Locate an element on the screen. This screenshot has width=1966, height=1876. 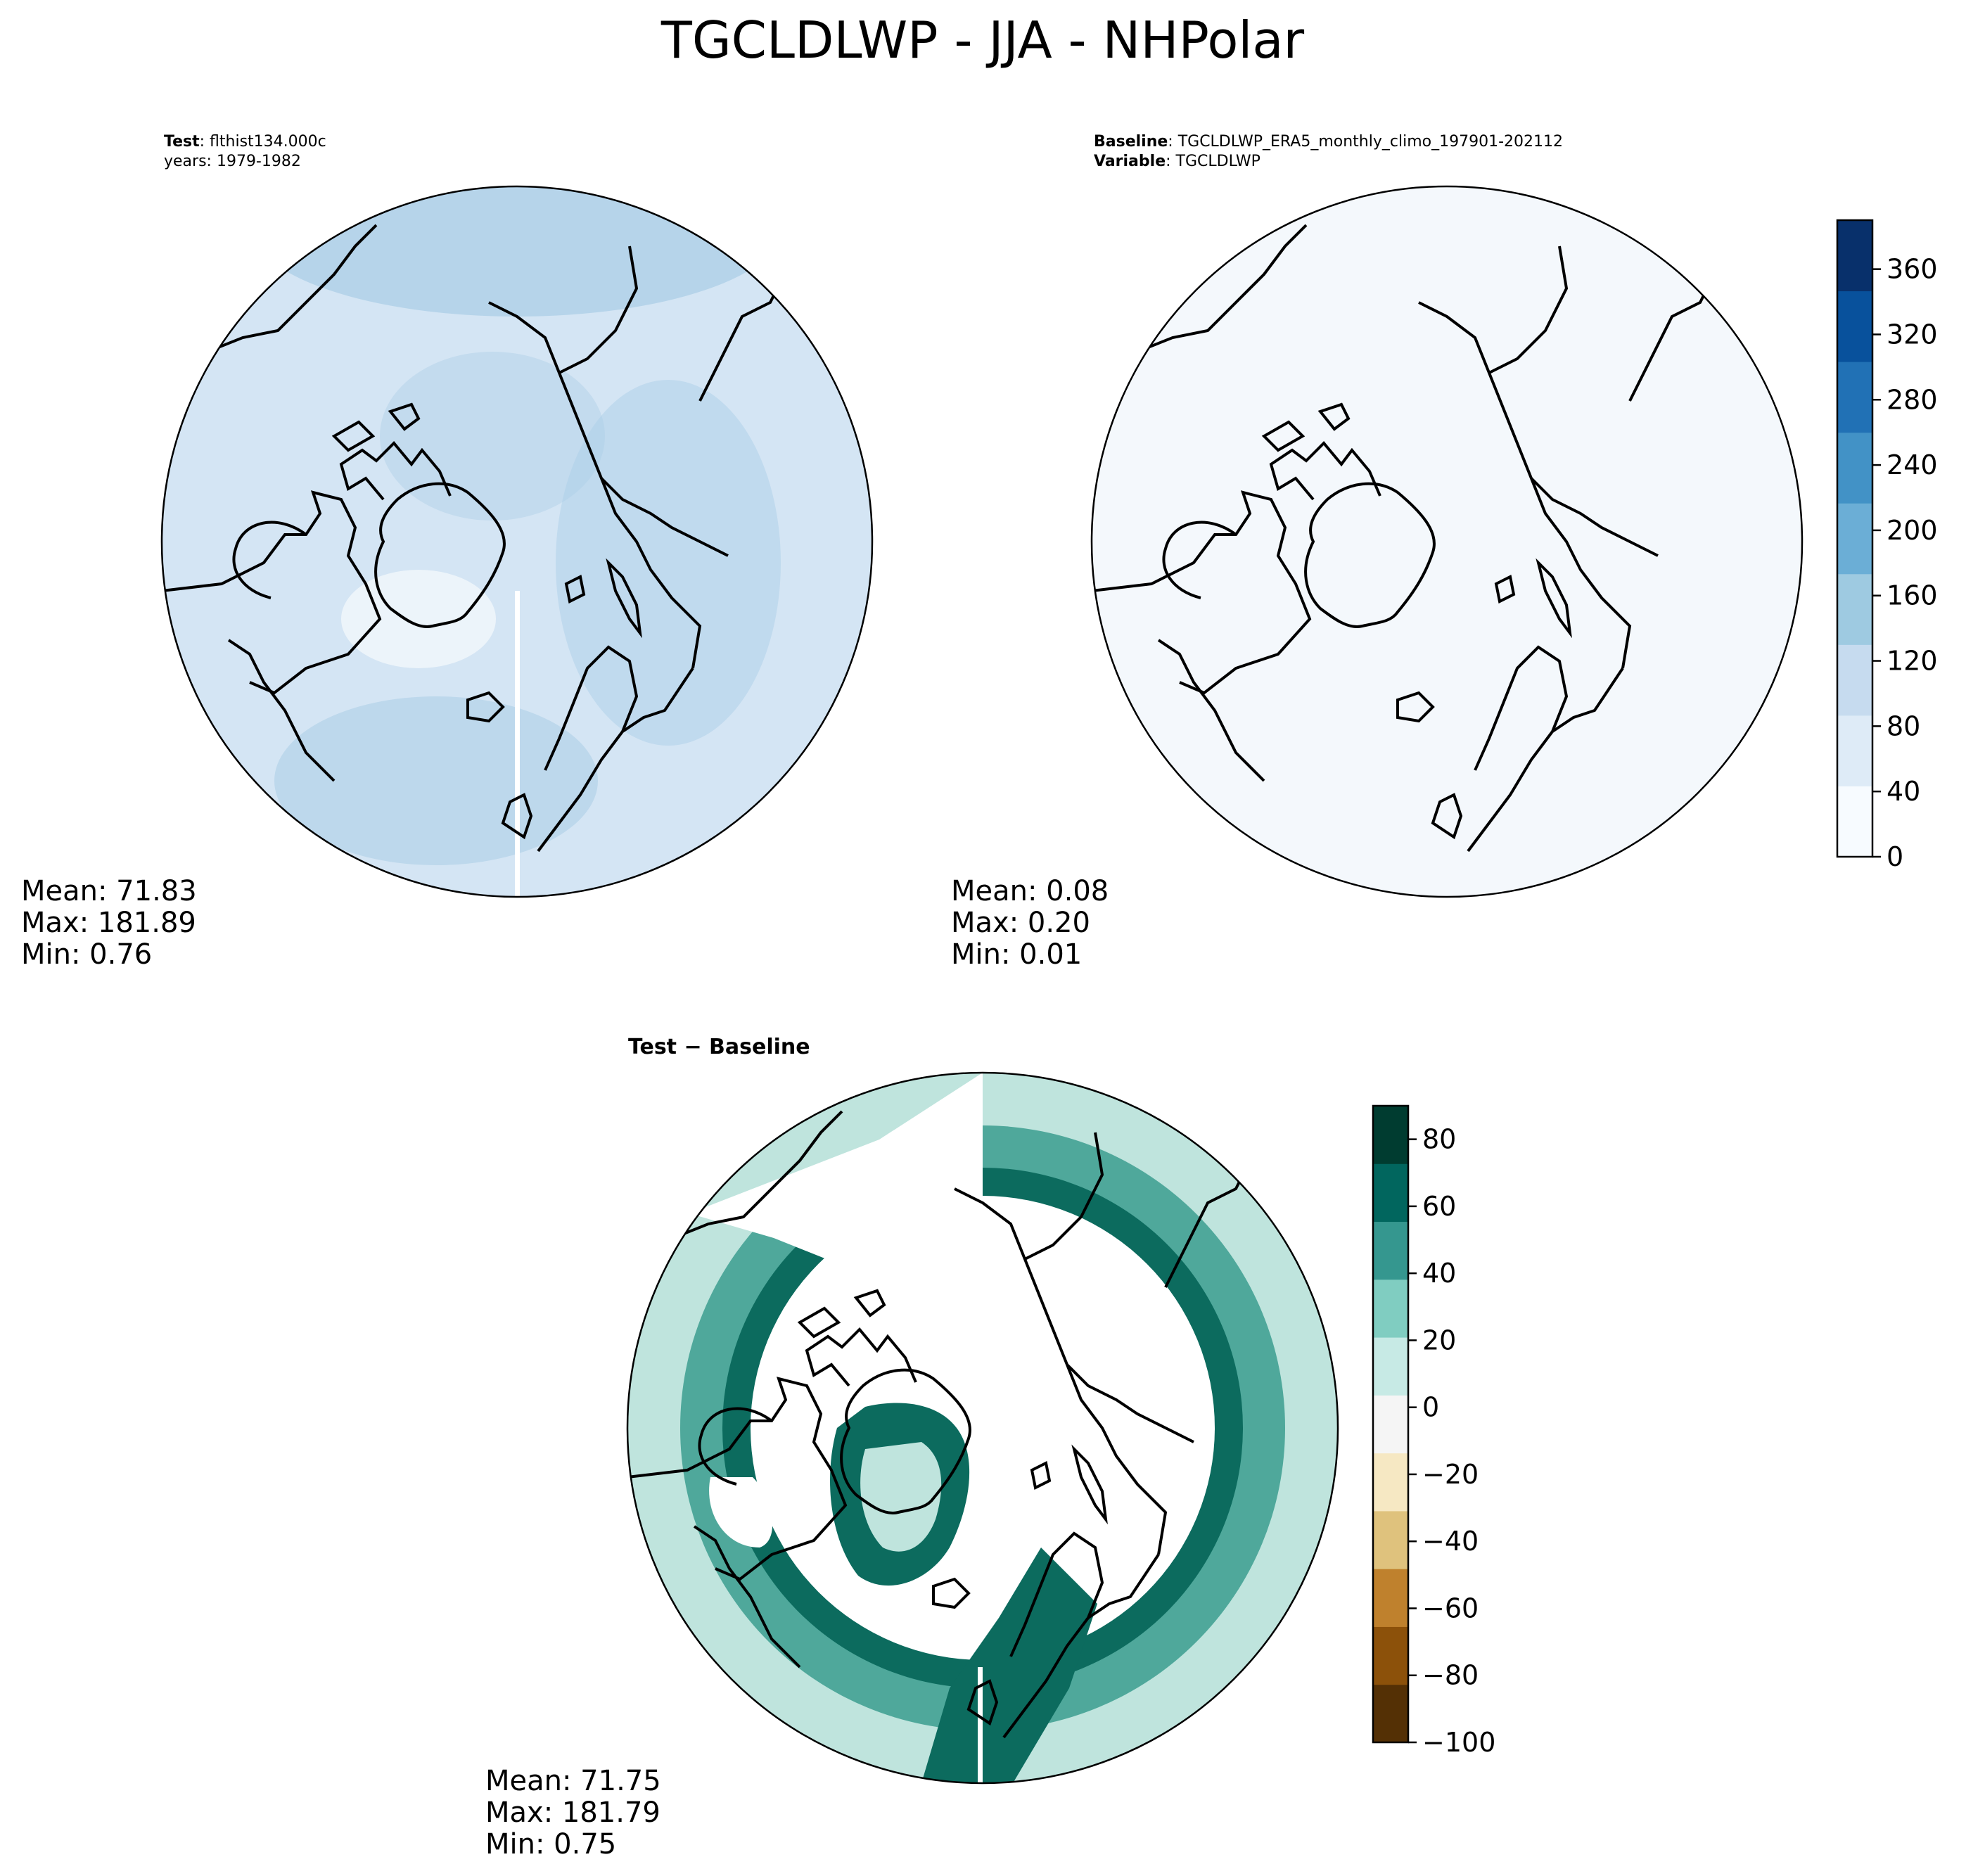
baseline-map is located at coordinates (1447, 541).